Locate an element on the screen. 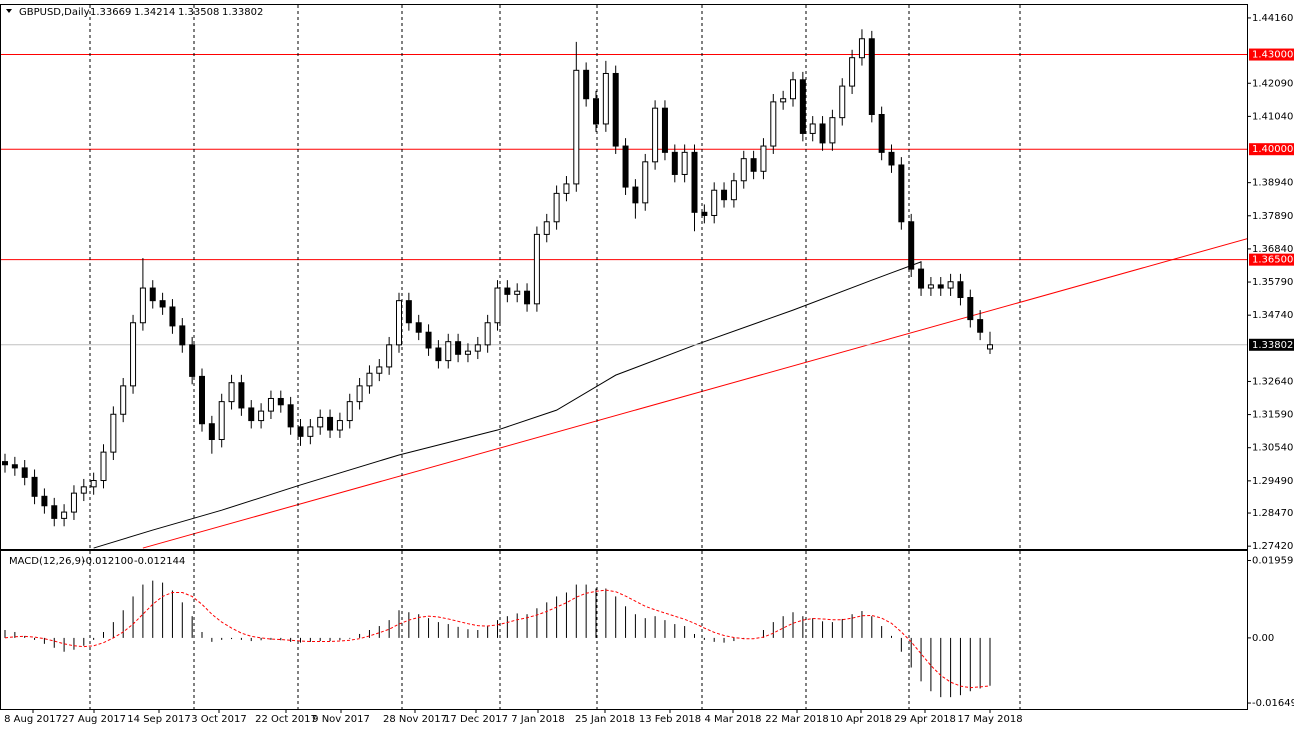 Image resolution: width=1294 pixels, height=733 pixels. level-label: 1.36500 is located at coordinates (1272, 260).